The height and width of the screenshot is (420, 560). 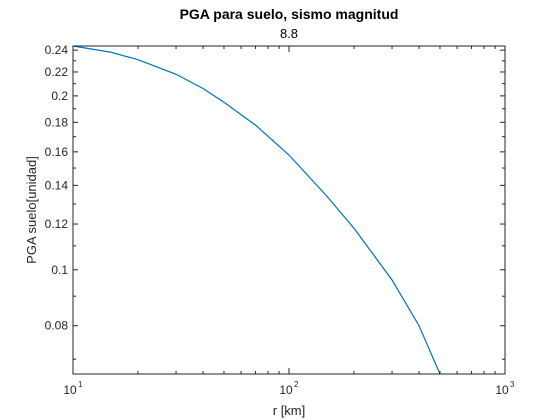 I want to click on chart-title: PGA para suelo, sismo magnitud, so click(x=289, y=14).